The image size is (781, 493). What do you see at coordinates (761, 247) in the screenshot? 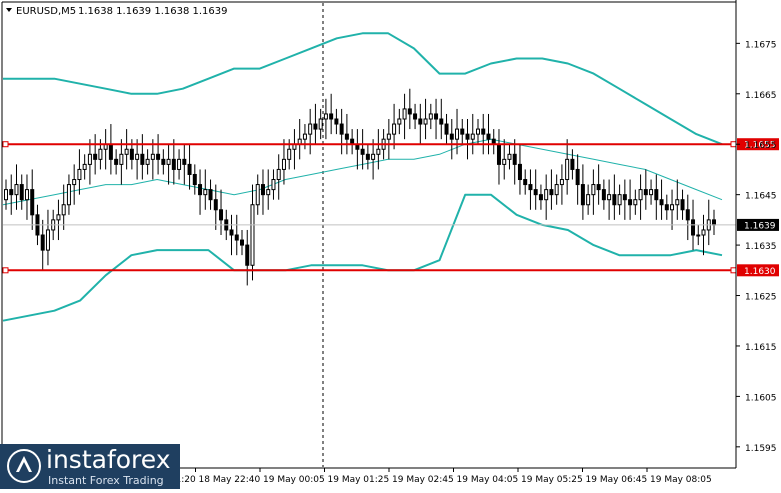
I see `y-tick-label: 1.1635` at bounding box center [761, 247].